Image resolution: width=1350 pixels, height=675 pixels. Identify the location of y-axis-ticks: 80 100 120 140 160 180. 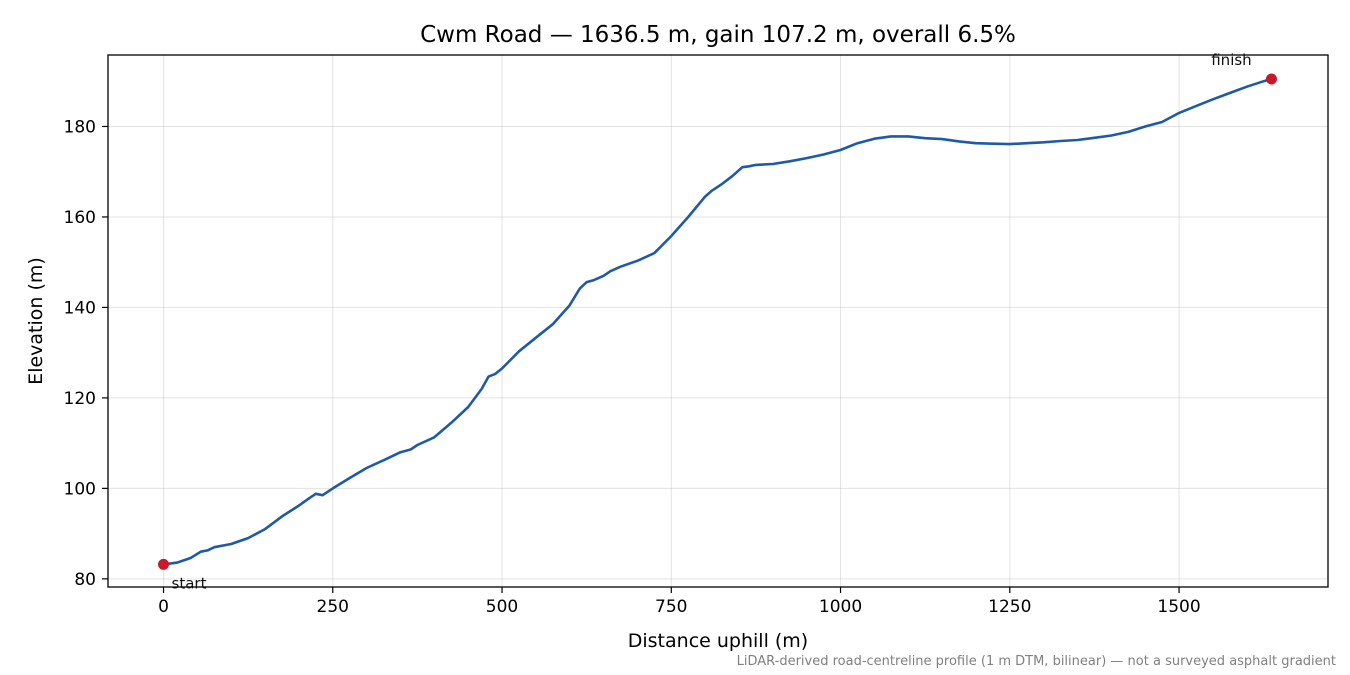
(86, 353).